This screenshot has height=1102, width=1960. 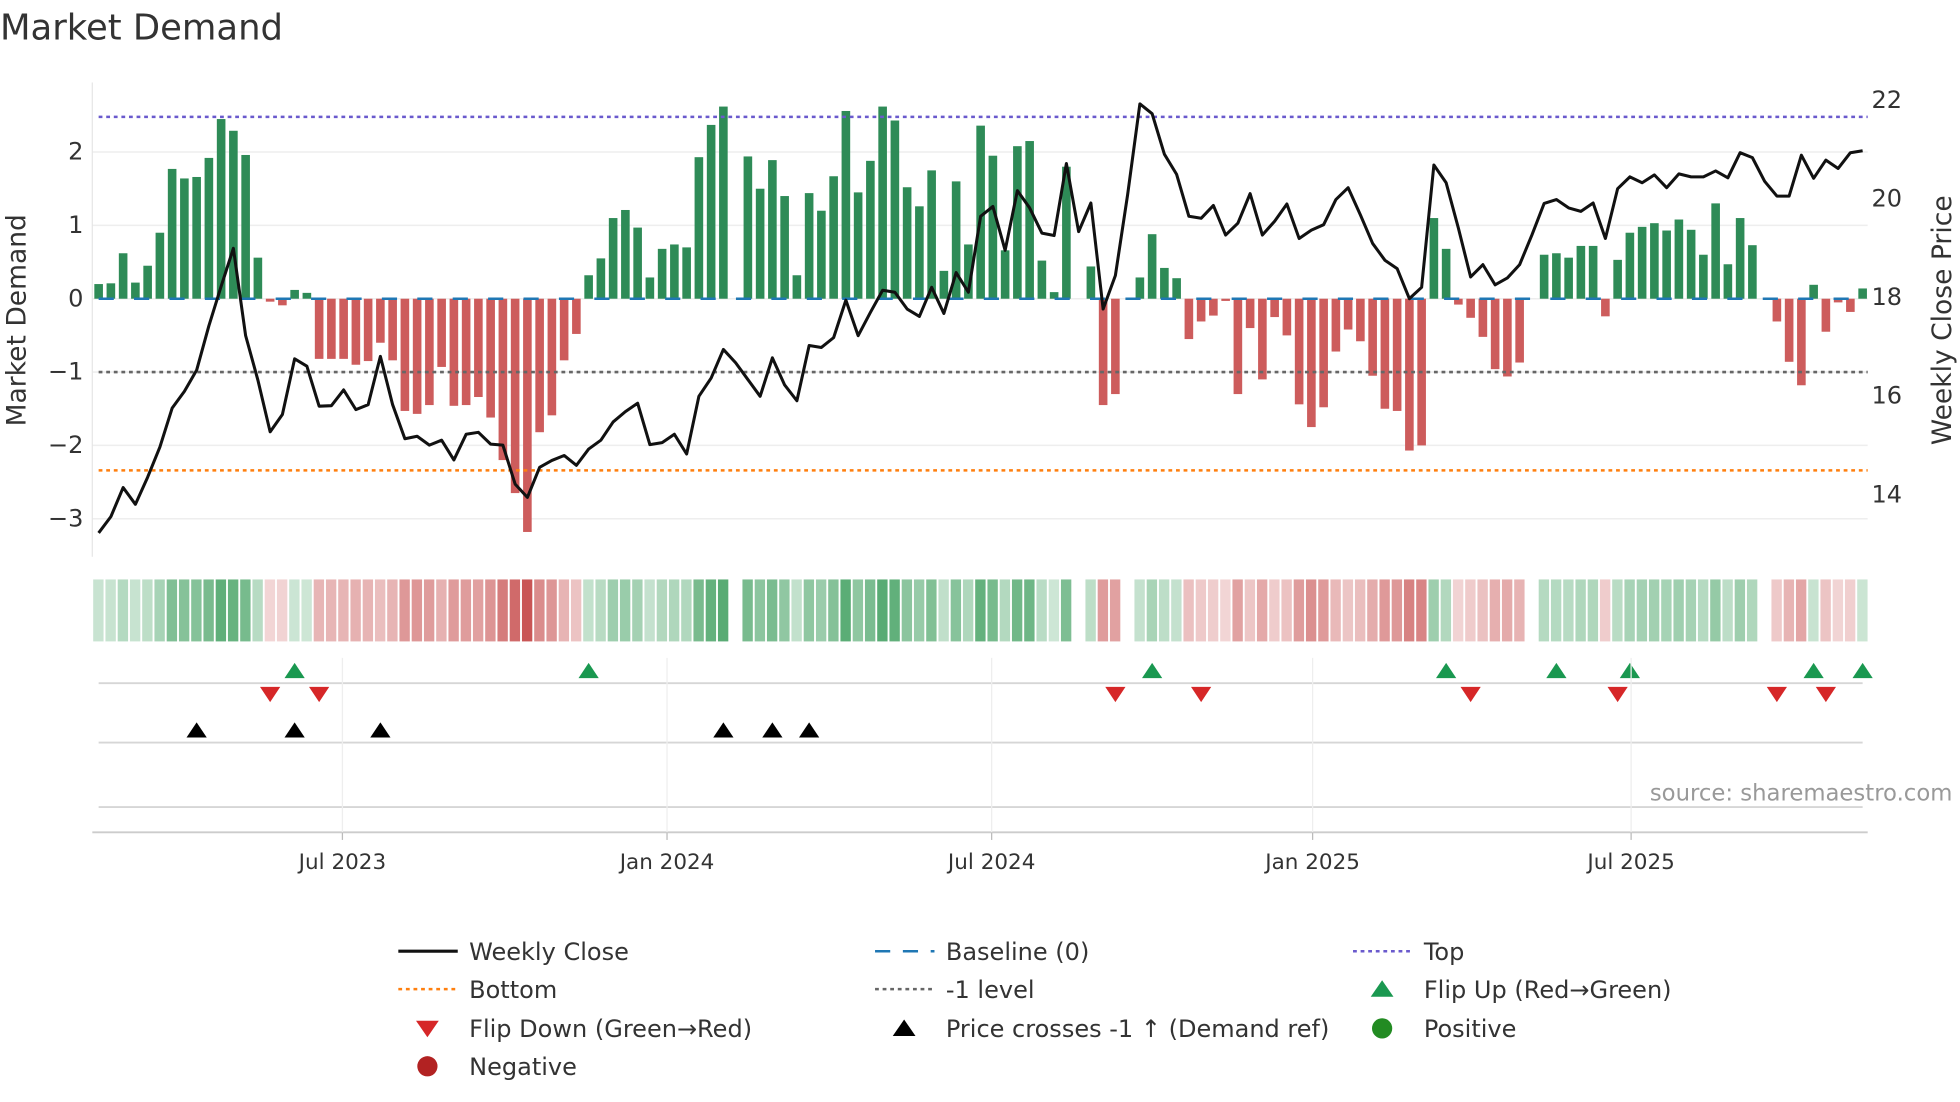 I want to click on source-note: source: sharemaestro.com, so click(x=1801, y=794).